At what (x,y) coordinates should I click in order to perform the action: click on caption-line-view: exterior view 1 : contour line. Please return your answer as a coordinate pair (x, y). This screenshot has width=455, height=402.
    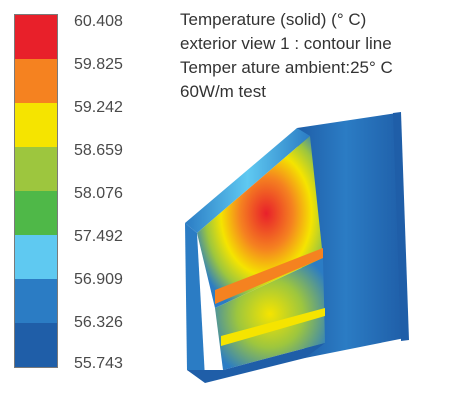
    Looking at the image, I should click on (286, 43).